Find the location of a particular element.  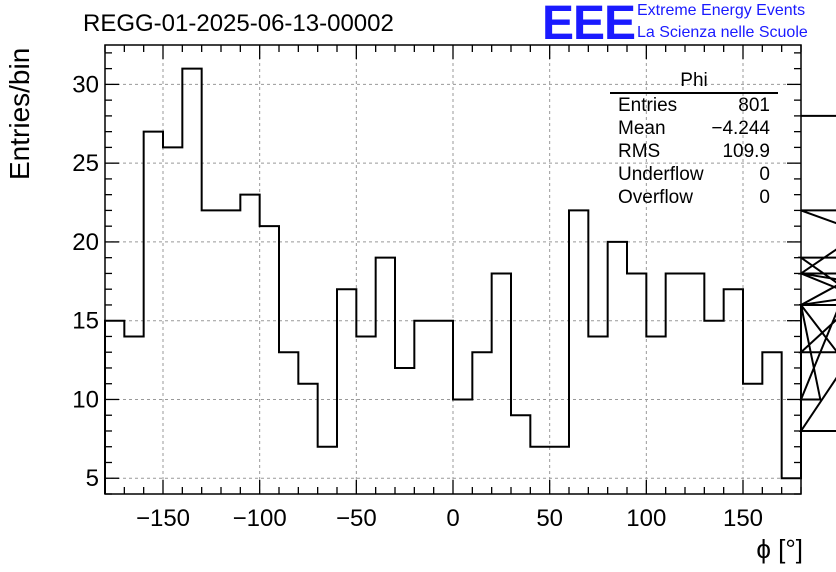

y-tick-label: 25 is located at coordinates (85, 163).